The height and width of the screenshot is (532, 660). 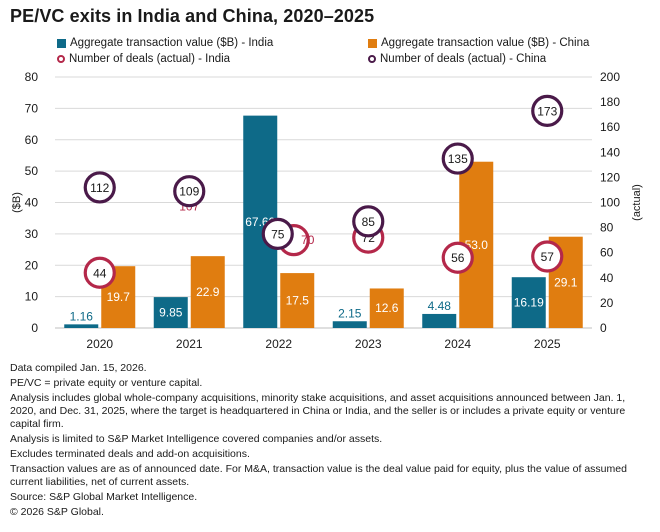 I want to click on deals-india-marker-label: 44, so click(x=100, y=273).